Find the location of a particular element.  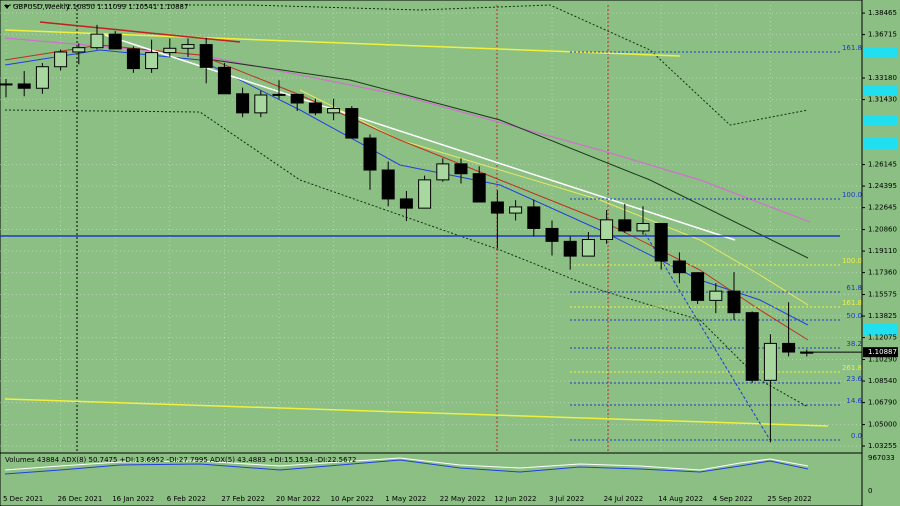

y-tick-label: 1.38465 is located at coordinates (882, 13).